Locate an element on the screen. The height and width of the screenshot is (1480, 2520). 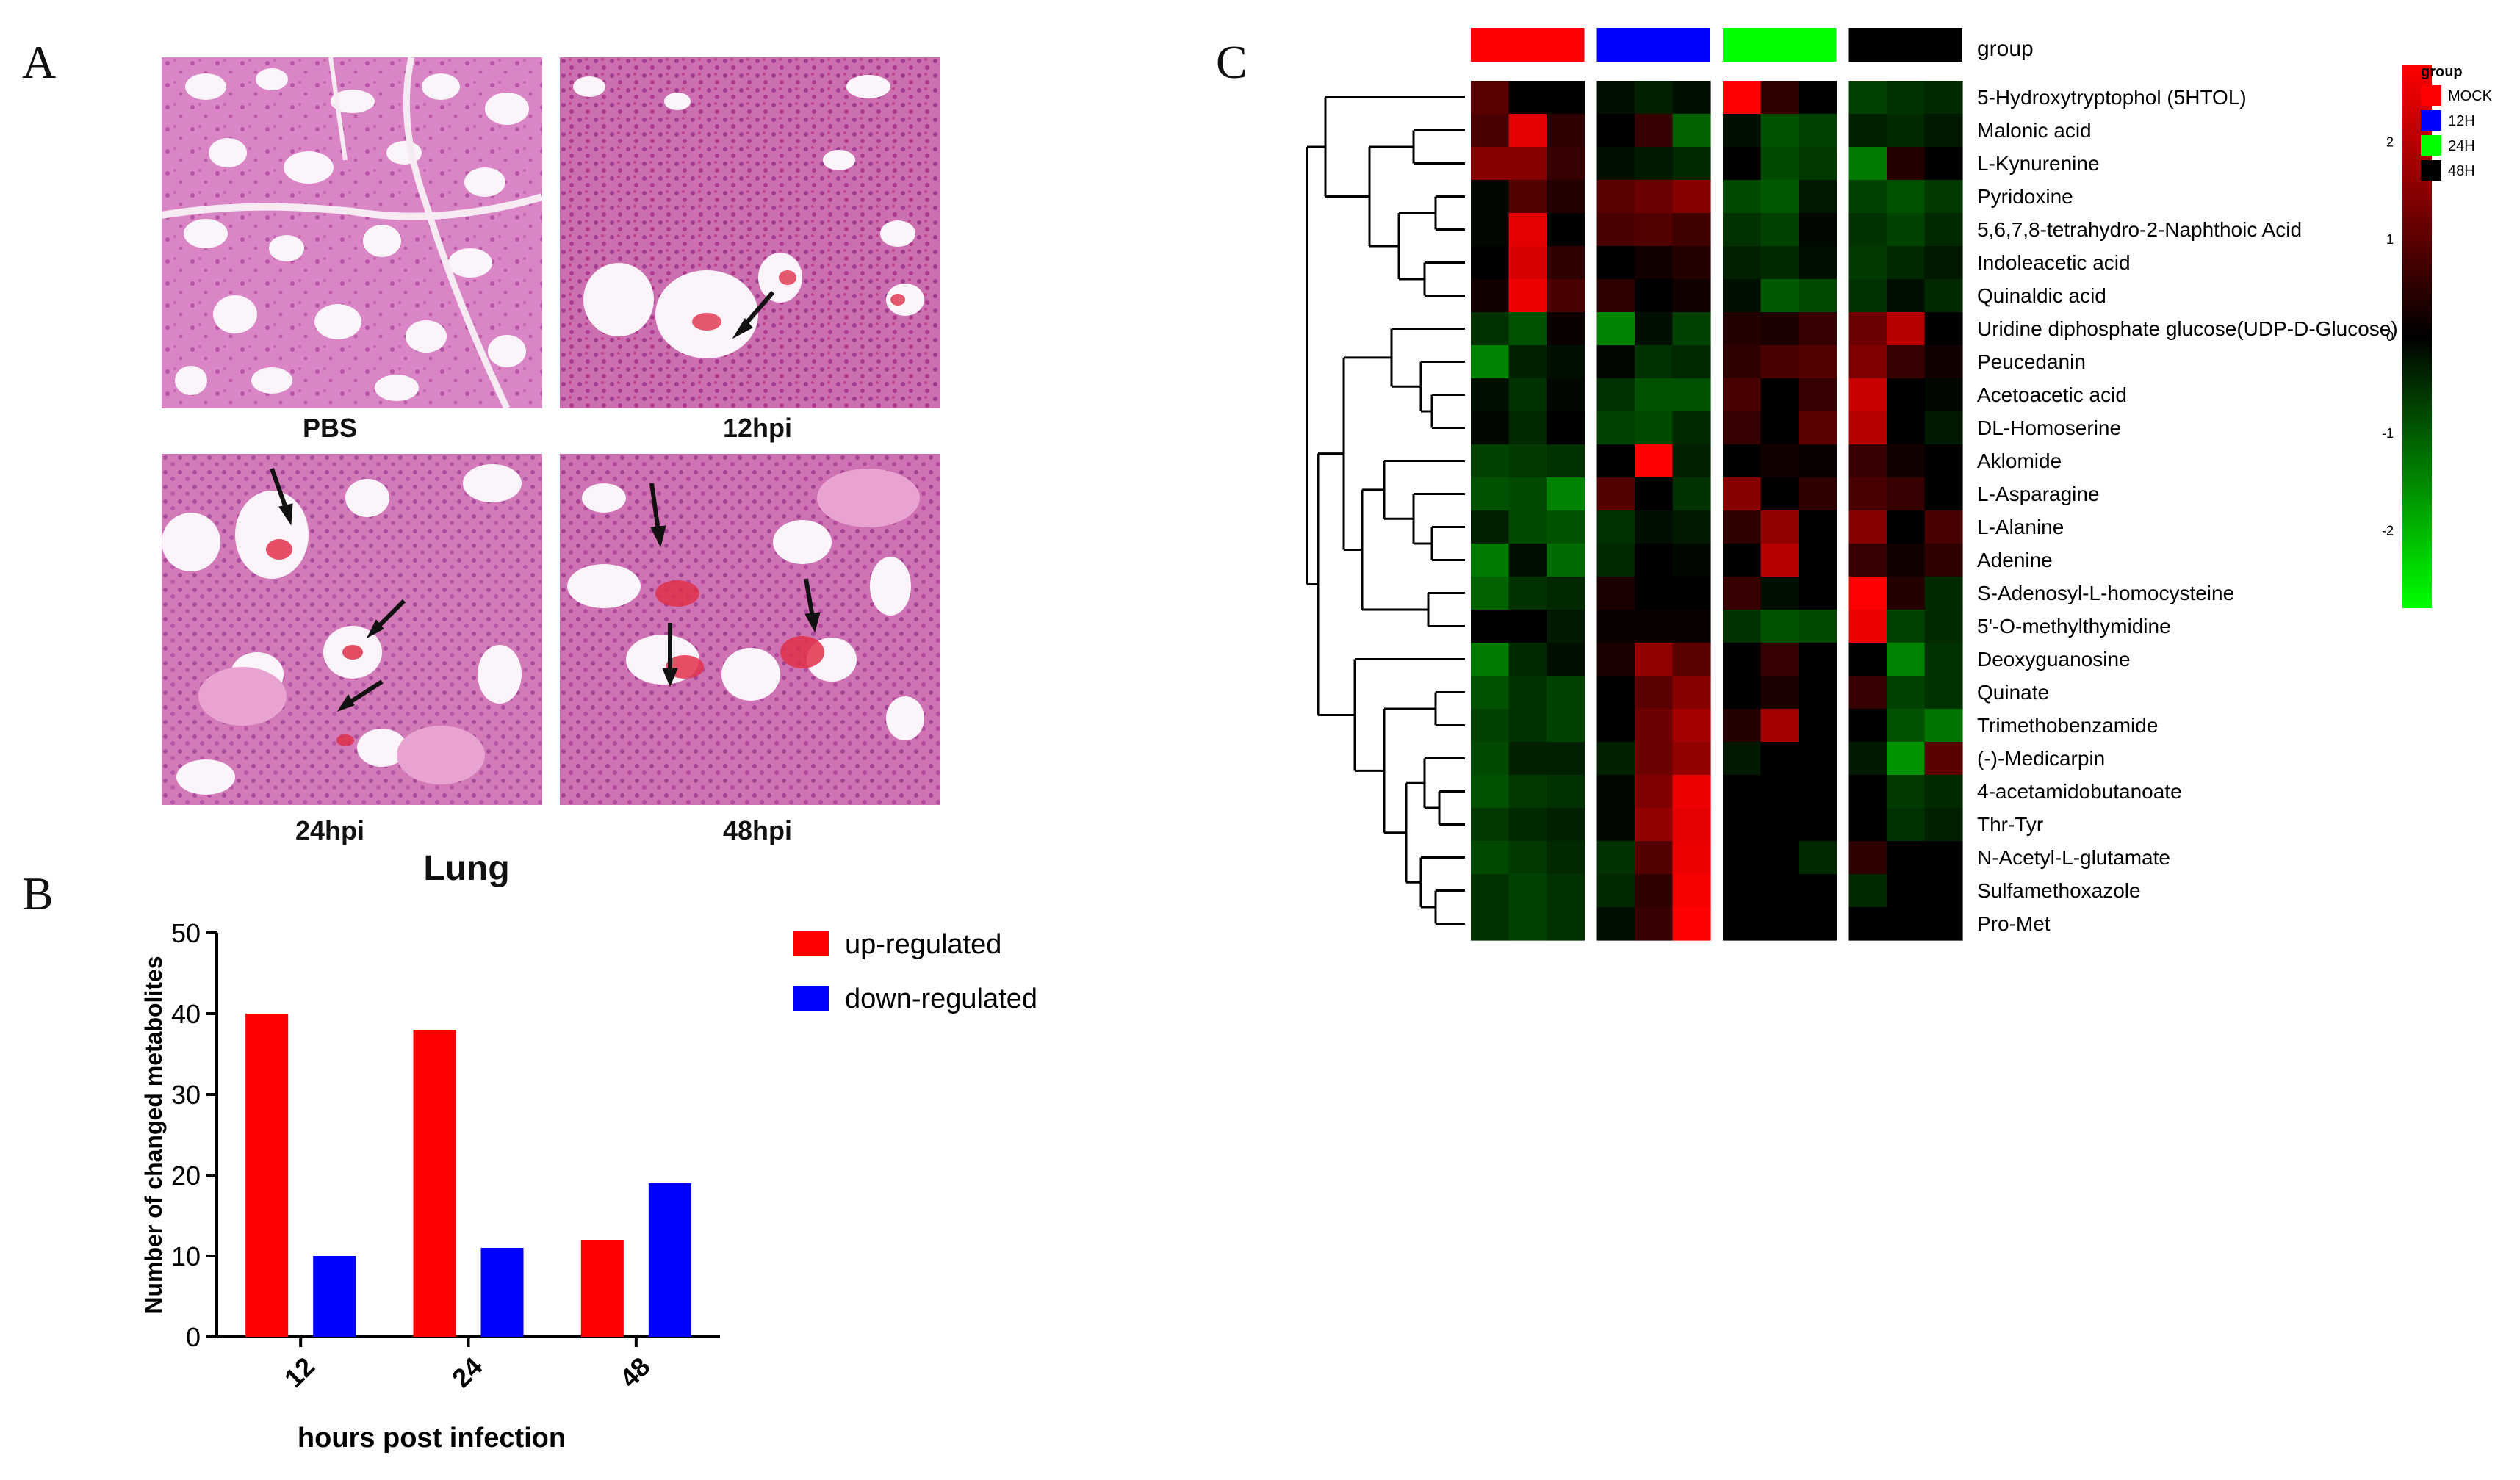
heatmap-row-label: 5'-O-methylthymidine is located at coordinates (2074, 626).